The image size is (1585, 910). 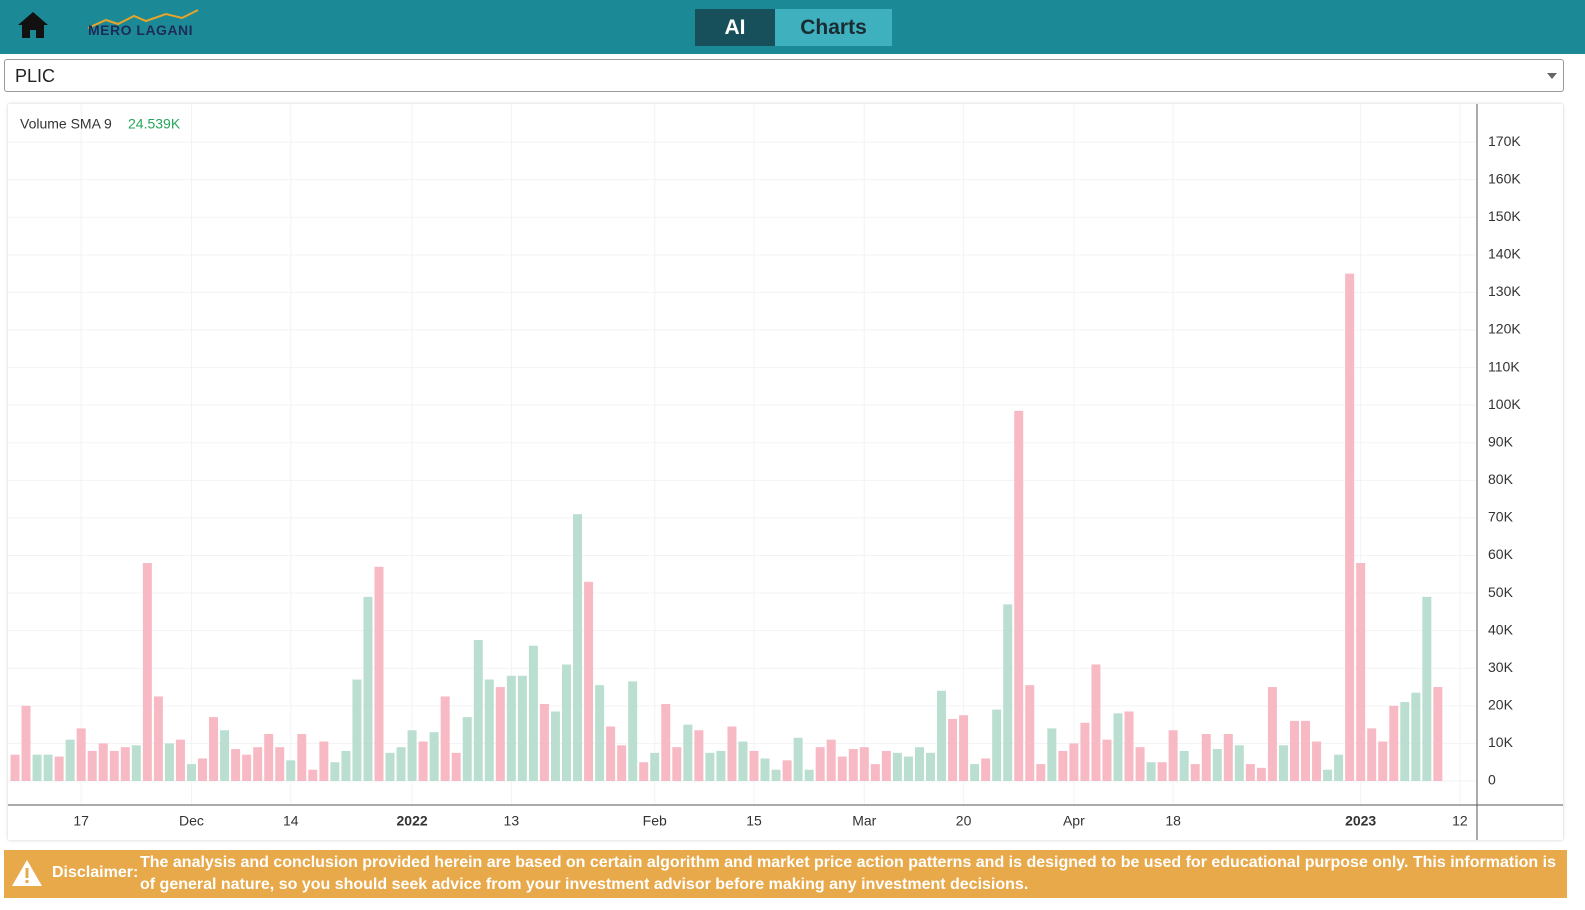 What do you see at coordinates (864, 821) in the screenshot?
I see `x-tick-label: Mar` at bounding box center [864, 821].